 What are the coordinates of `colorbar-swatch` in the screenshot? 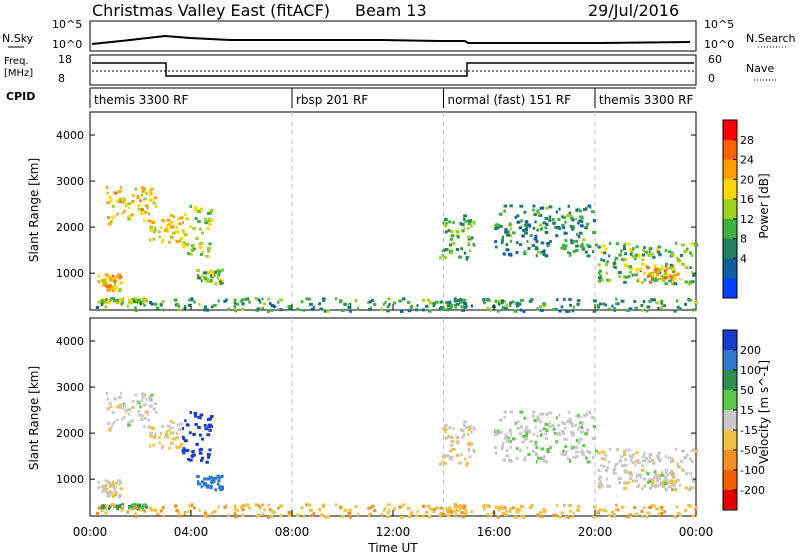 It's located at (730, 169).